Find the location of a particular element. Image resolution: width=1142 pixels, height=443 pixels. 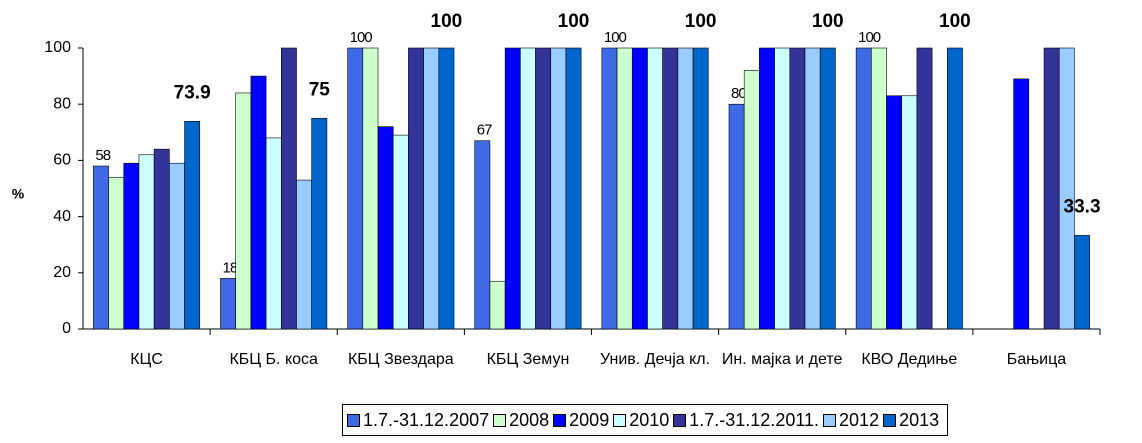

legend-item: 2013 is located at coordinates (911, 420).